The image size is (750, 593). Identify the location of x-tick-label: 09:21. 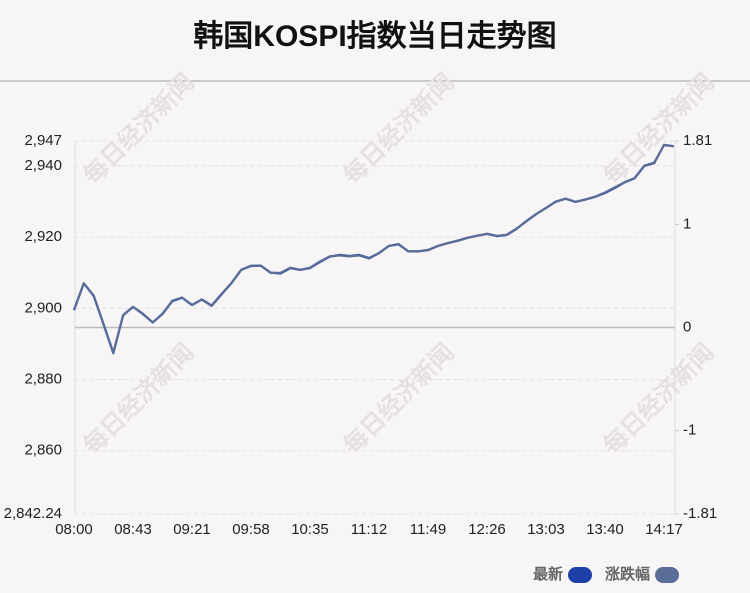
(192, 529).